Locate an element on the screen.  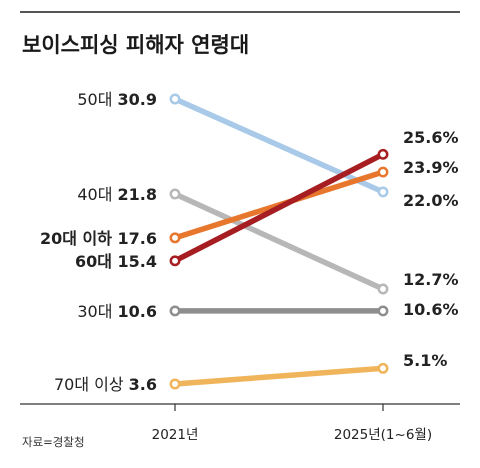
series-label-30대: 30대 10.6 is located at coordinates (117, 311).